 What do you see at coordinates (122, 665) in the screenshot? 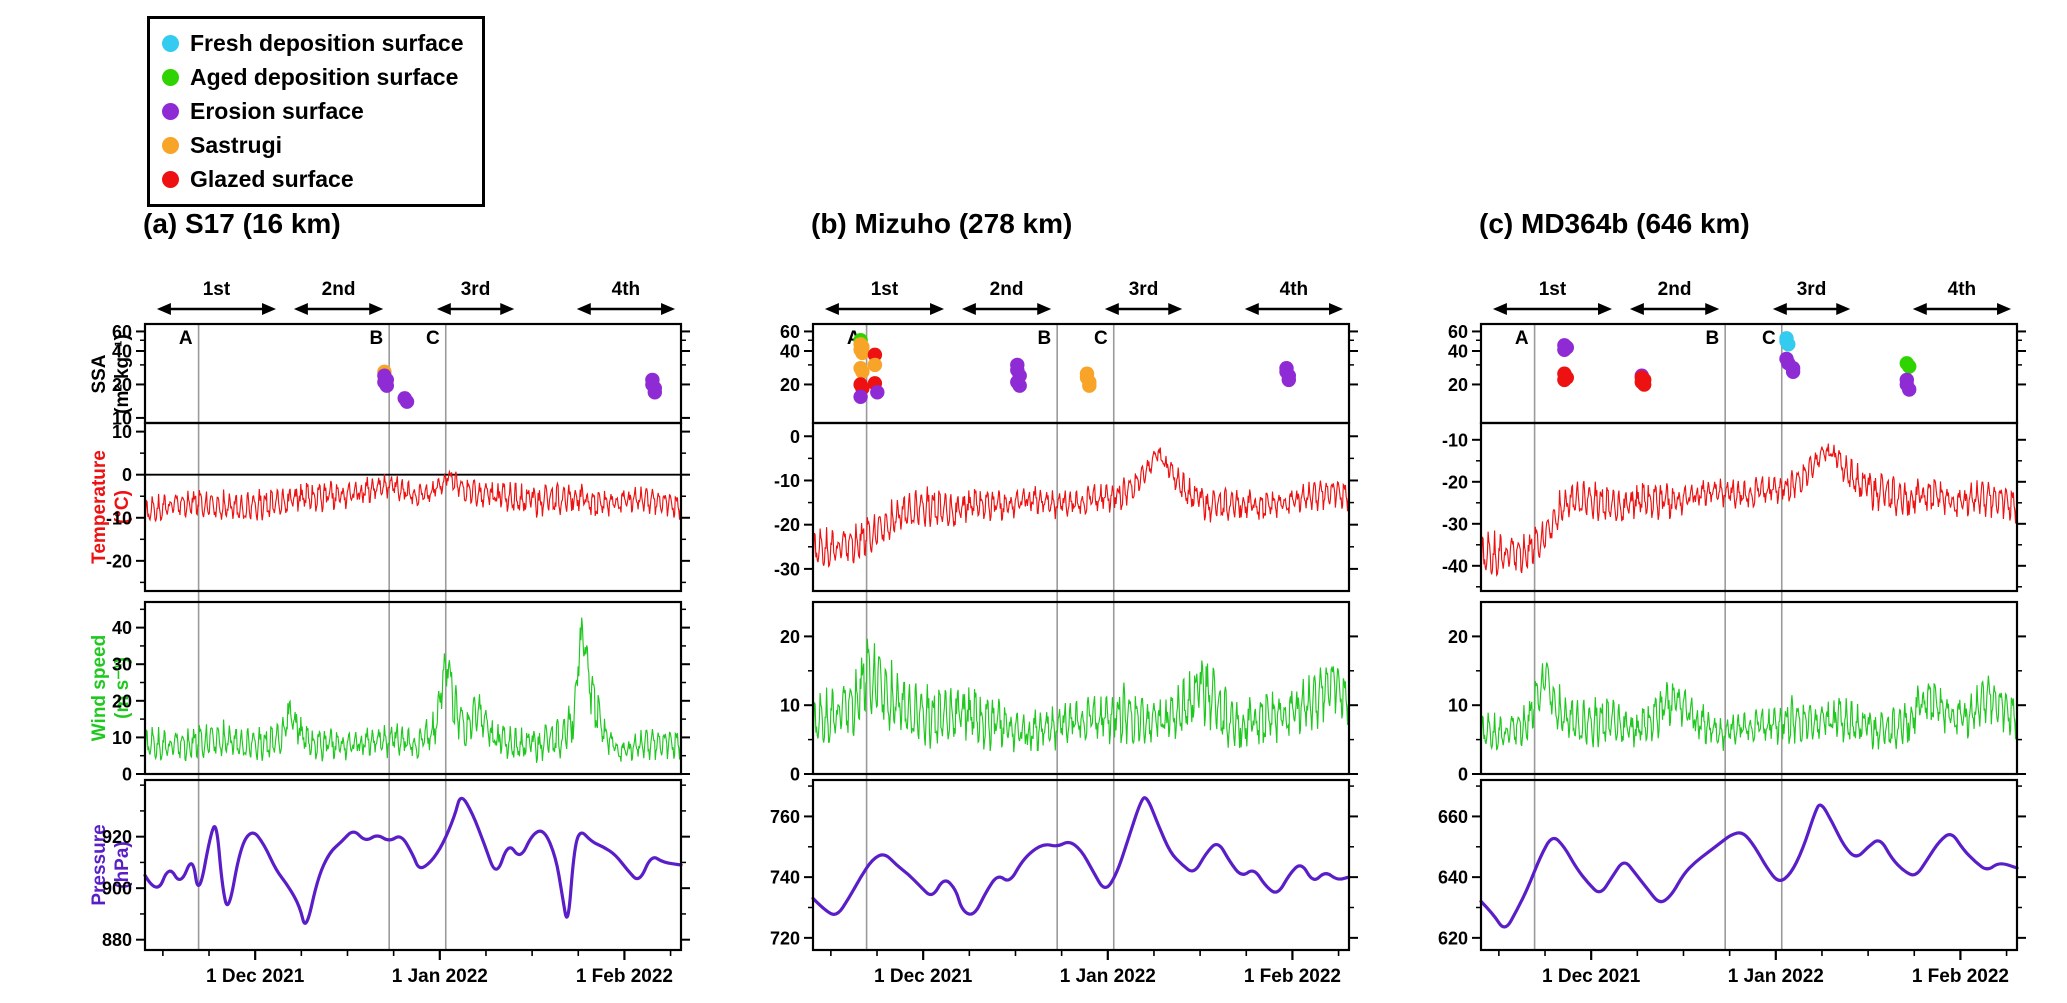
I see `y-tick-label: 30` at bounding box center [122, 665].